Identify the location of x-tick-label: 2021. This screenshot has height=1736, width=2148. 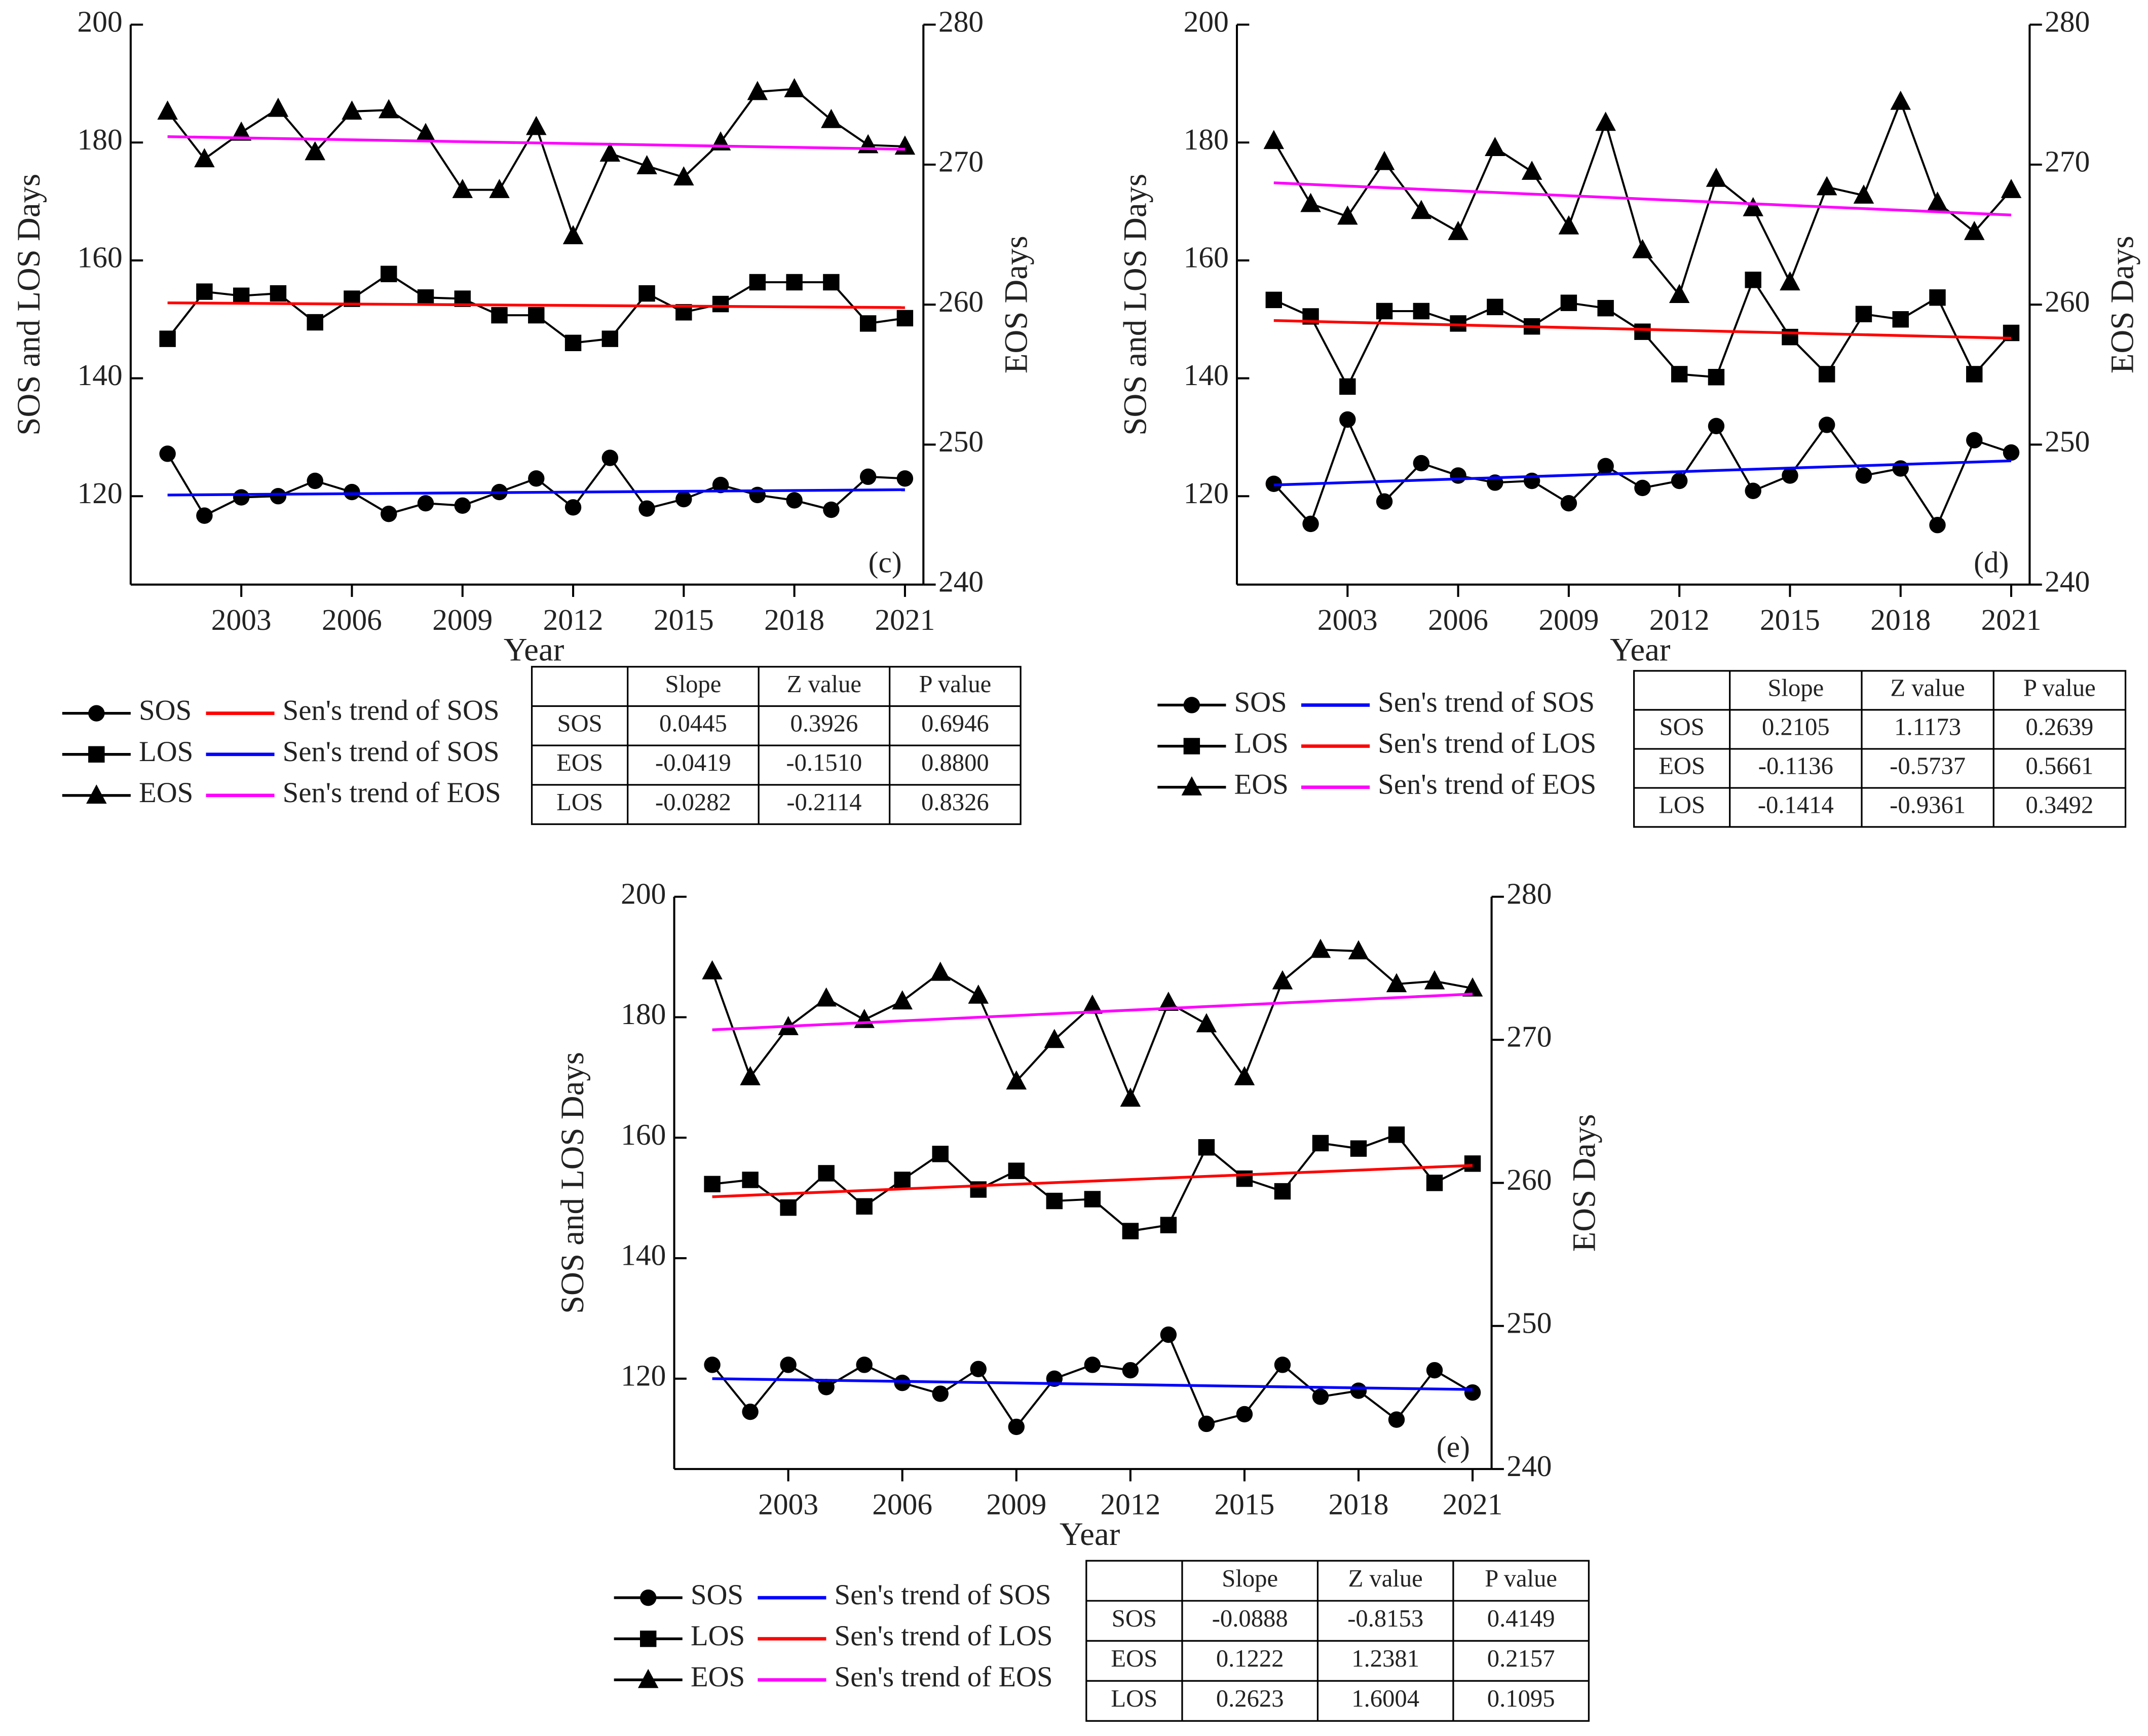
(2012, 619).